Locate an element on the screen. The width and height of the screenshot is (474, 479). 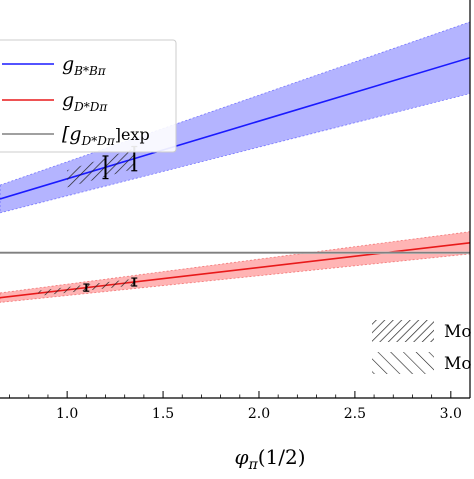
x-tick-label-2: 2.0 is located at coordinates (259, 414).